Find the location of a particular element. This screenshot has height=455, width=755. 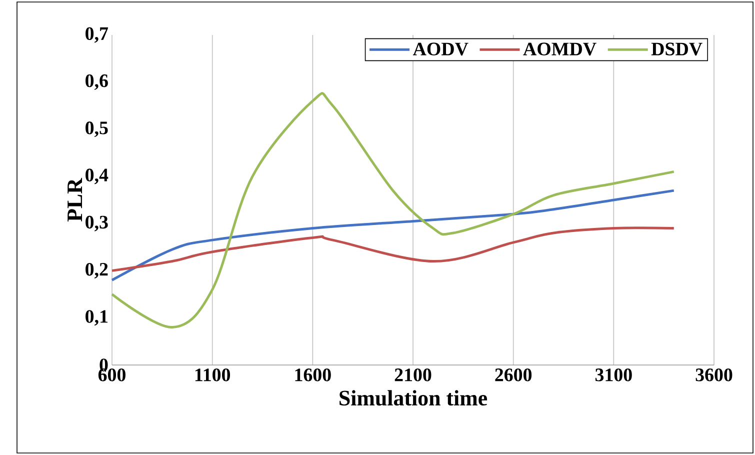

legend-label: DSDV is located at coordinates (676, 49).